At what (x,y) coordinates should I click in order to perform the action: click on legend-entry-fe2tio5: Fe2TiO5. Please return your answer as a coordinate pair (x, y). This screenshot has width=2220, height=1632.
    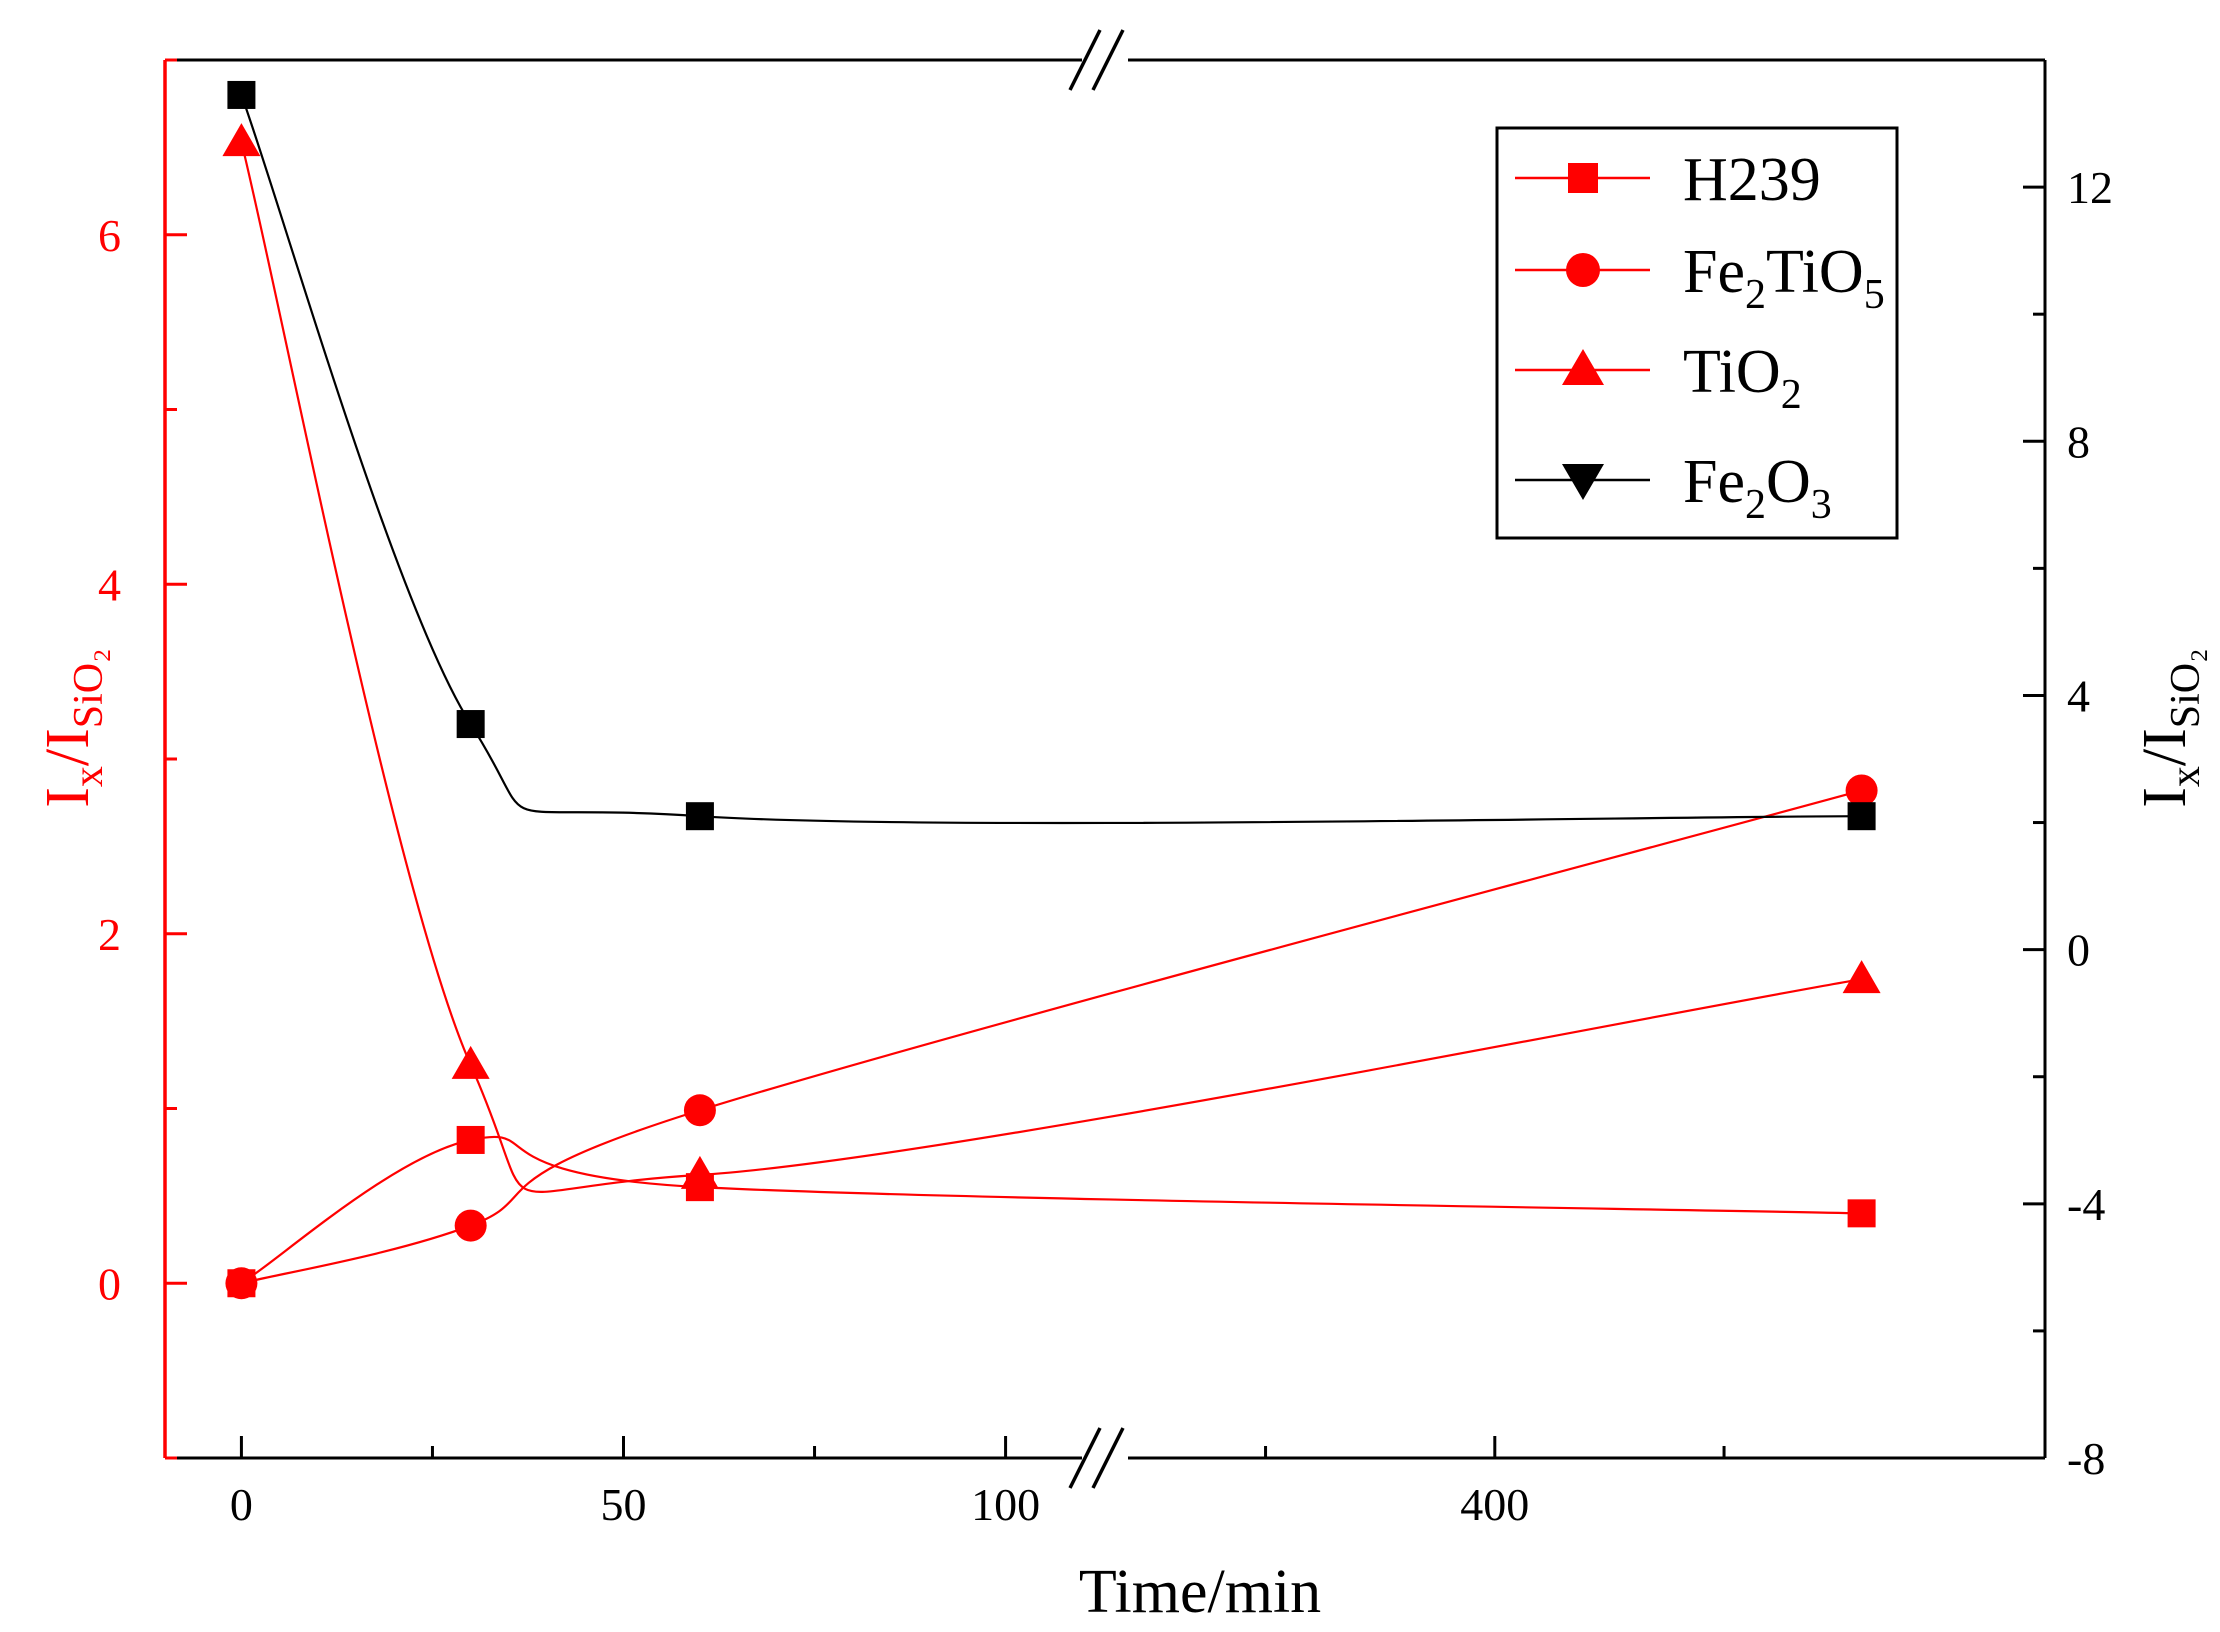
    Looking at the image, I should click on (1700, 278).